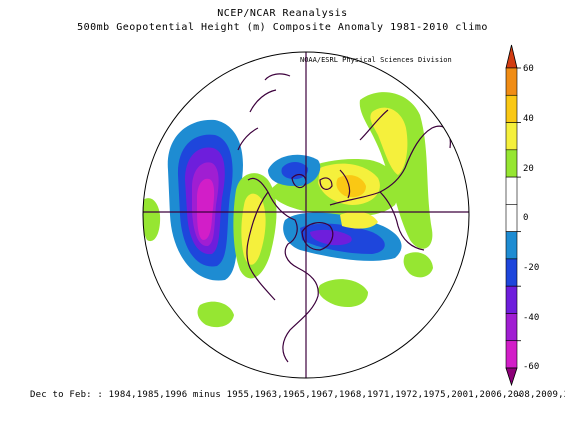 This screenshot has width=565, height=437. What do you see at coordinates (389, 141) in the screenshot?
I see `anomaly-region-europe-positive-core` at bounding box center [389, 141].